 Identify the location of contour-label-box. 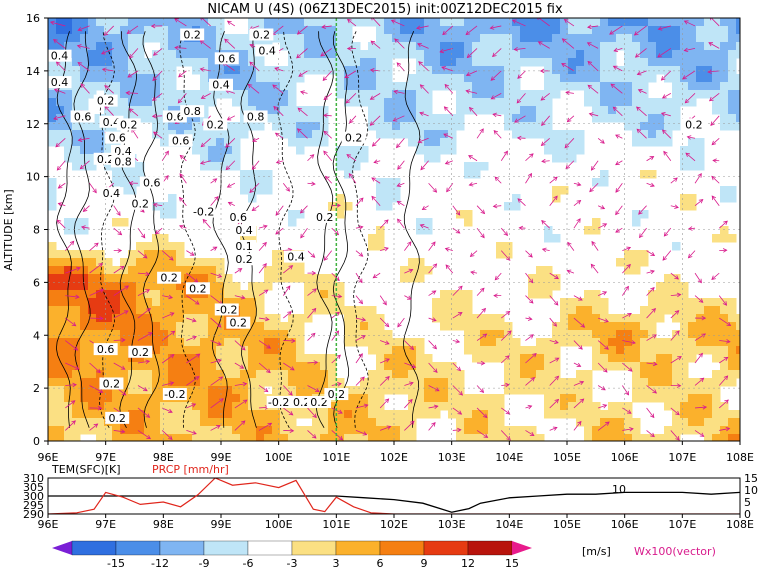
(117, 137).